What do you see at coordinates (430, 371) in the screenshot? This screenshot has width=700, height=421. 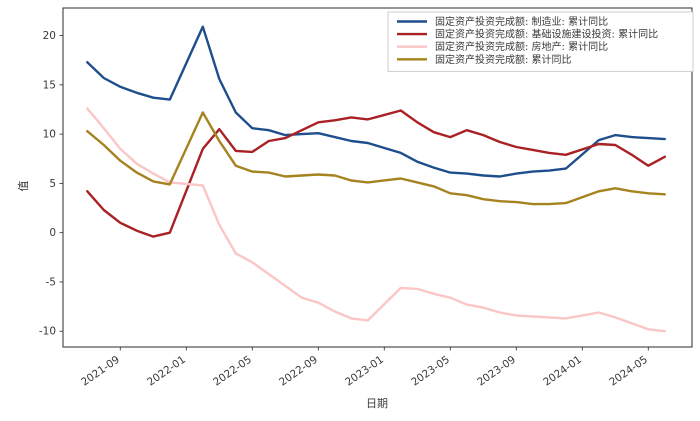 I see `x-tick-label: 2023-05` at bounding box center [430, 371].